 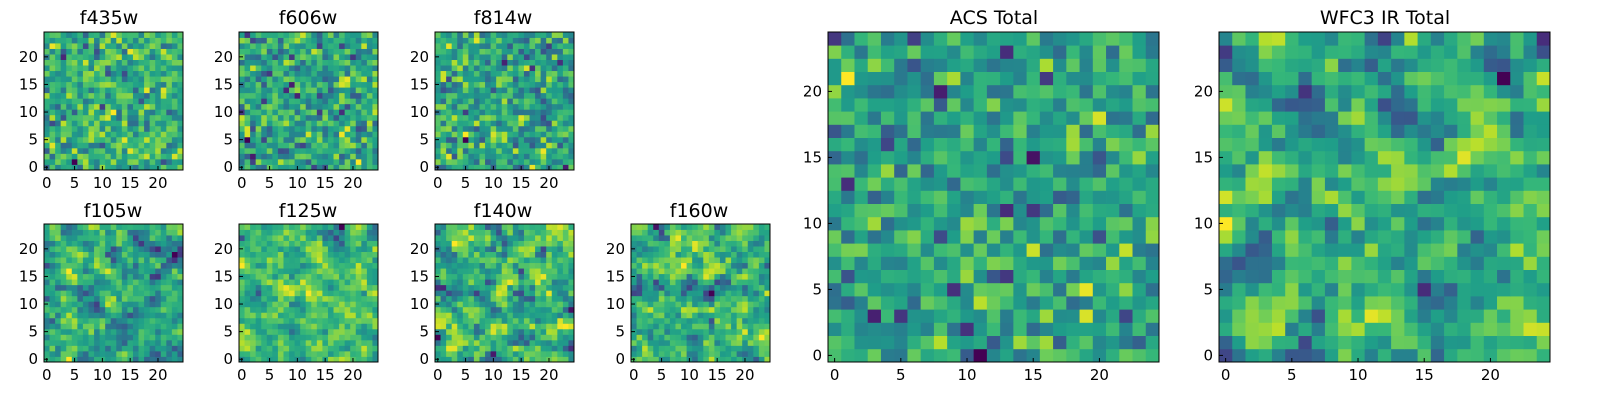 What do you see at coordinates (701, 293) in the screenshot?
I see `heatmap-cells` at bounding box center [701, 293].